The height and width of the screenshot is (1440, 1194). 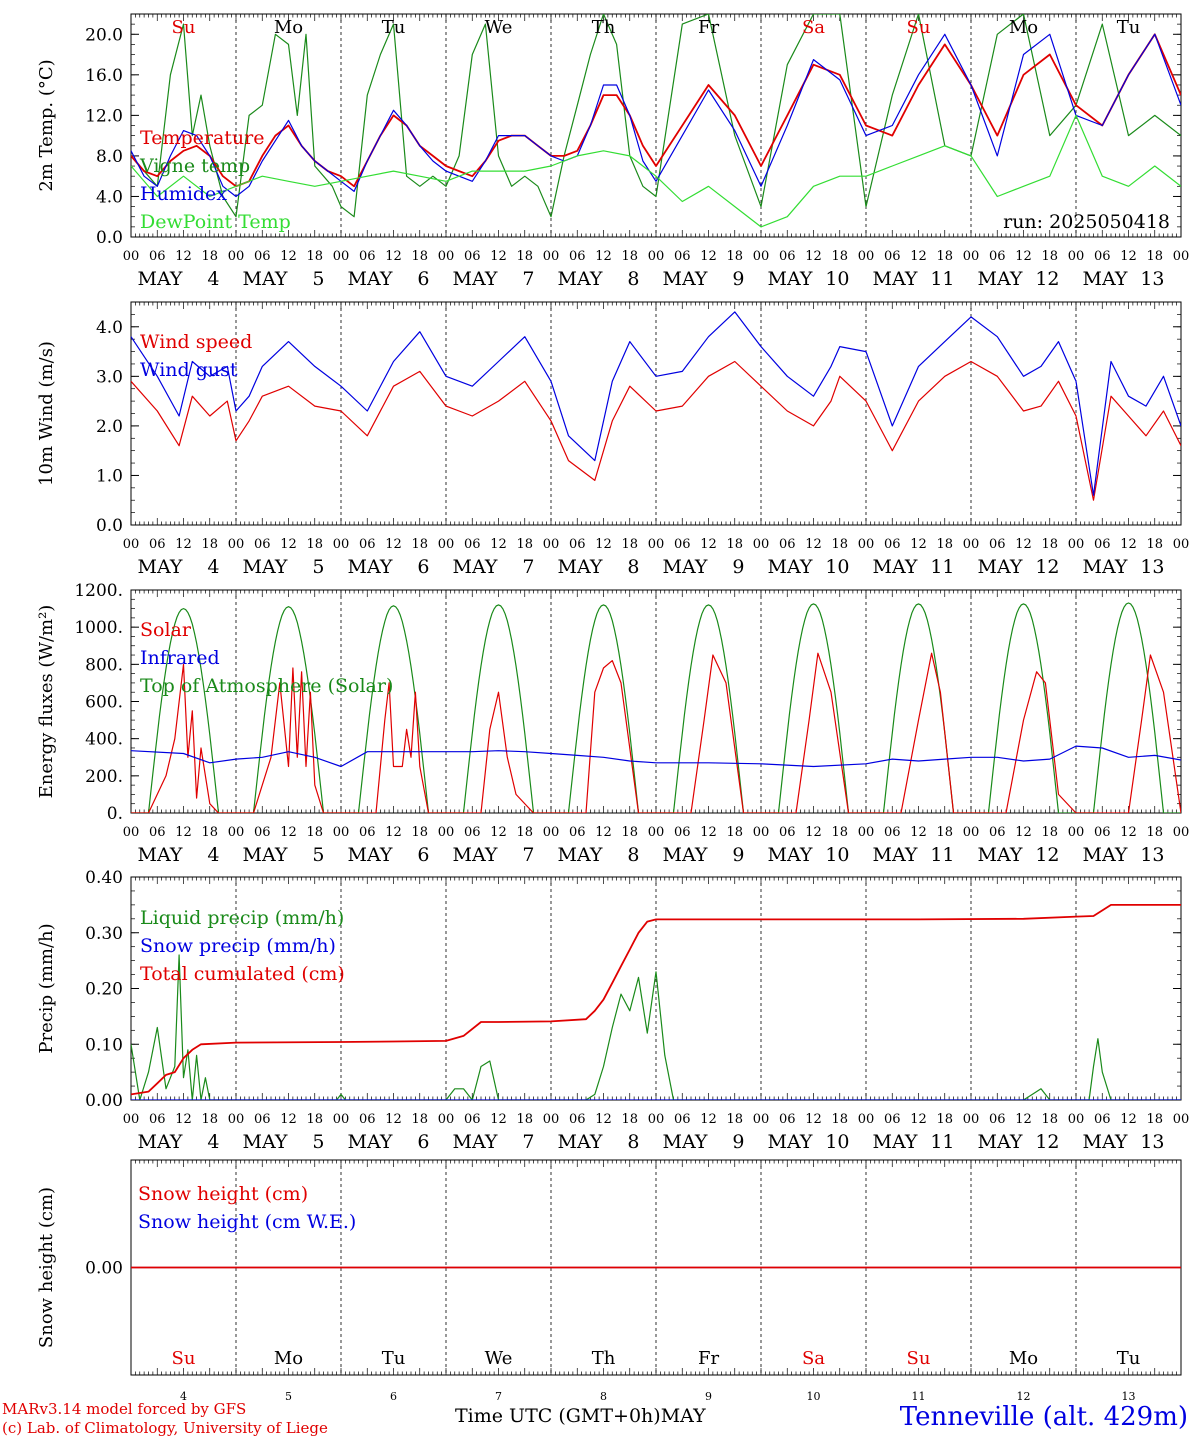 I want to click on date-label: 8, so click(x=603, y=1396).